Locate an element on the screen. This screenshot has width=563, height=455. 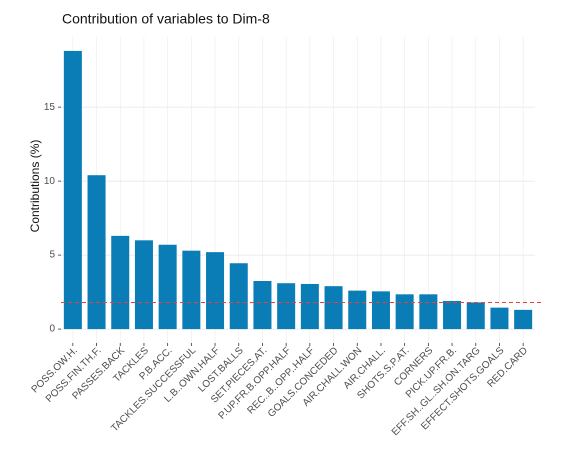
y-tick-label: 0 is located at coordinates (52, 329).